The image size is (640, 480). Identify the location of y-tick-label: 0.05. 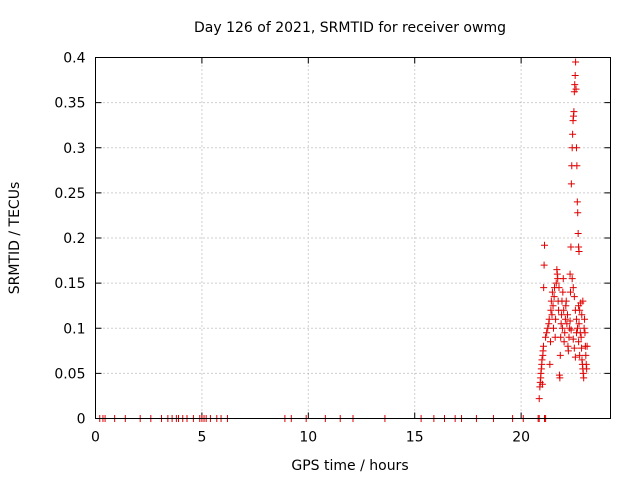
(69, 374).